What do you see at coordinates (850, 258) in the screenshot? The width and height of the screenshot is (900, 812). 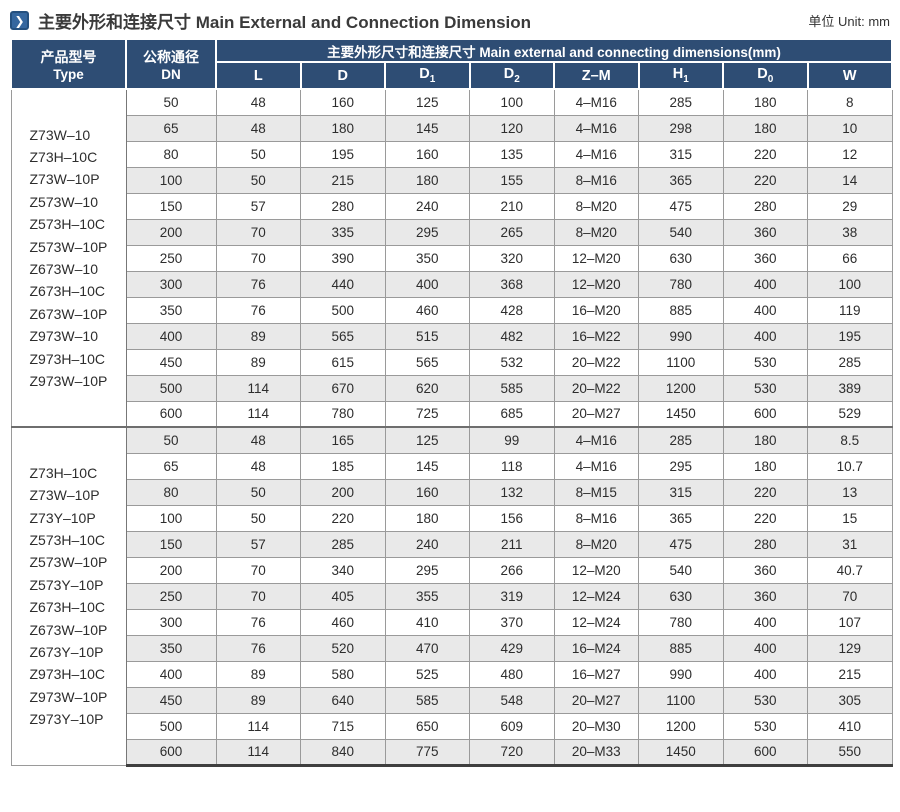 I see `cell-w: 66` at bounding box center [850, 258].